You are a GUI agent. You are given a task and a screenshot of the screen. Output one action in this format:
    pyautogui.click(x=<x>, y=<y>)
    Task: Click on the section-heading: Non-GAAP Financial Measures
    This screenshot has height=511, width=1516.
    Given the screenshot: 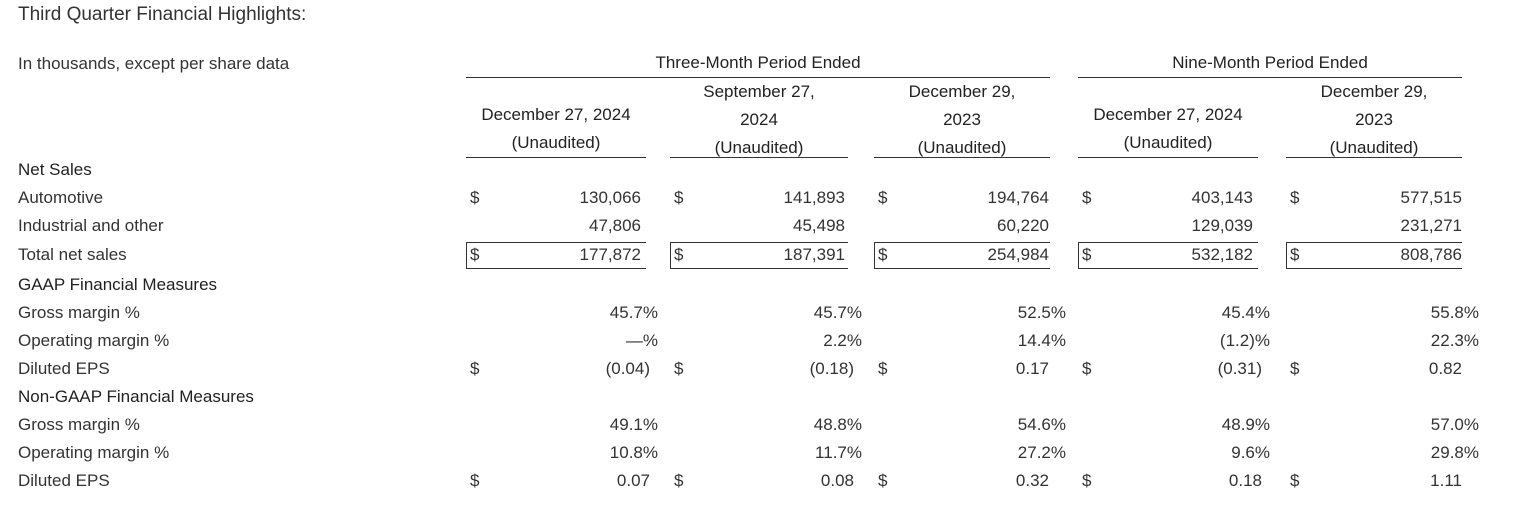 What is the action you would take?
    pyautogui.click(x=136, y=396)
    